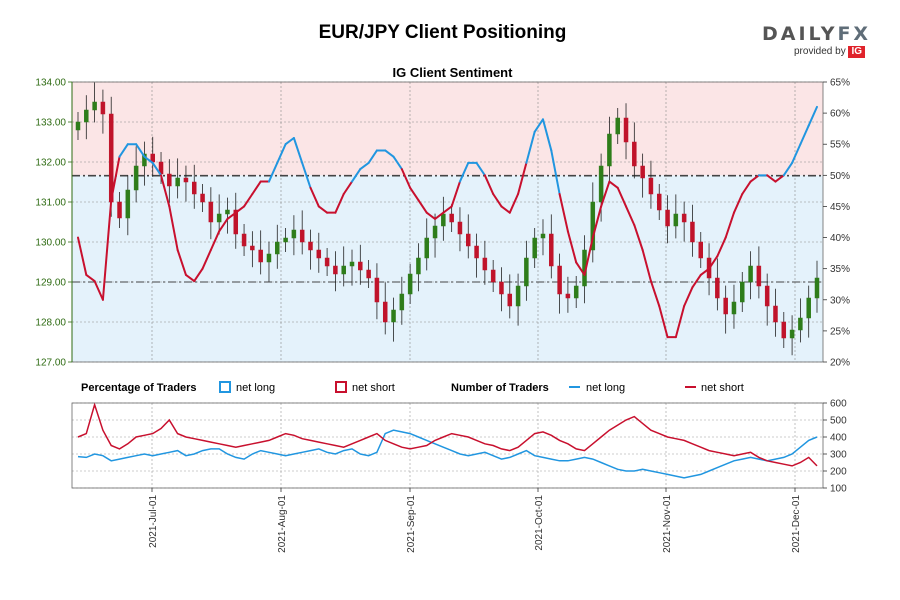 Image resolution: width=900 pixels, height=600 pixels. Describe the element at coordinates (139, 388) in the screenshot. I see `legend-percentage-title: Percentage of Traders` at that location.